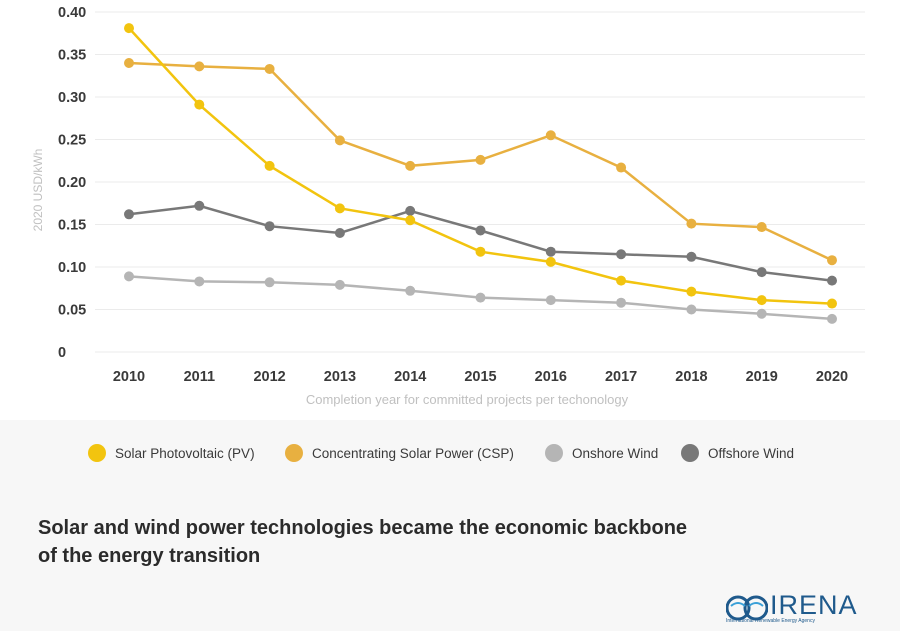 The image size is (900, 631). Describe the element at coordinates (149, 556) in the screenshot. I see `caption-line-2: of the energy transition` at that location.